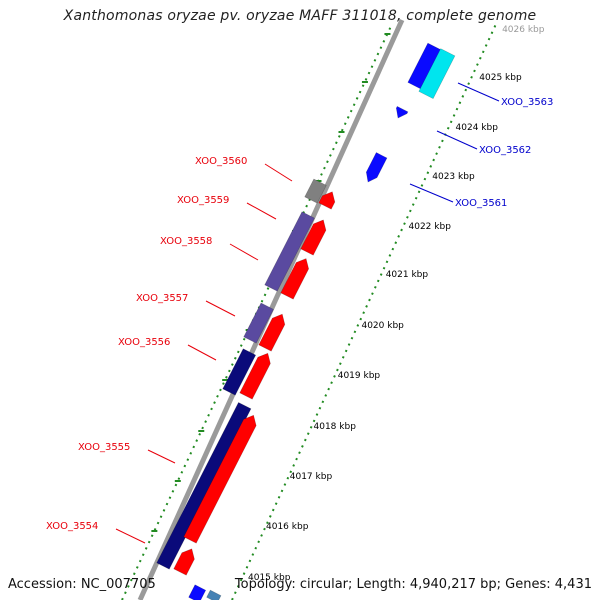 Image resolution: width=600 pixels, height=600 pixels. I want to click on accession-text: Accession: NC_007705, so click(82, 584).